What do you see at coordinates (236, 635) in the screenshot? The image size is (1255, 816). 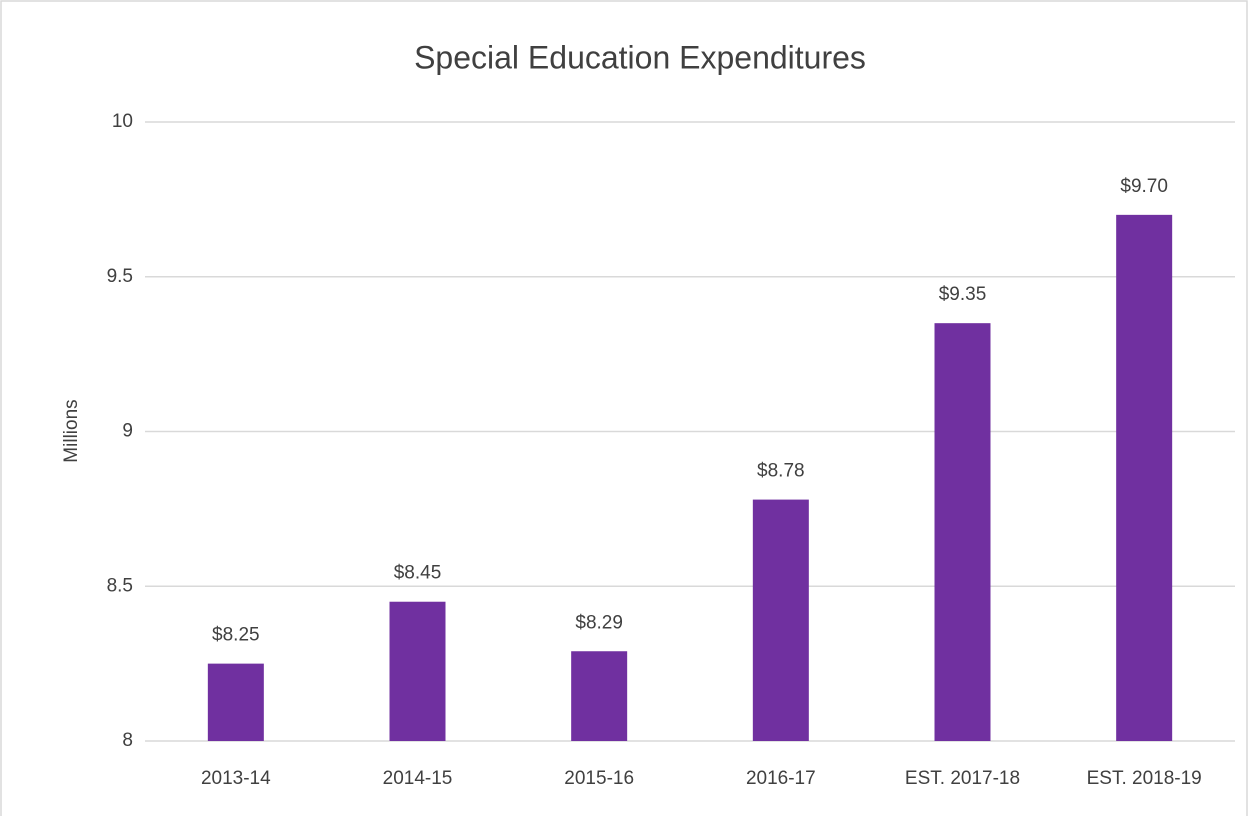 I see `data-label: $8.25` at bounding box center [236, 635].